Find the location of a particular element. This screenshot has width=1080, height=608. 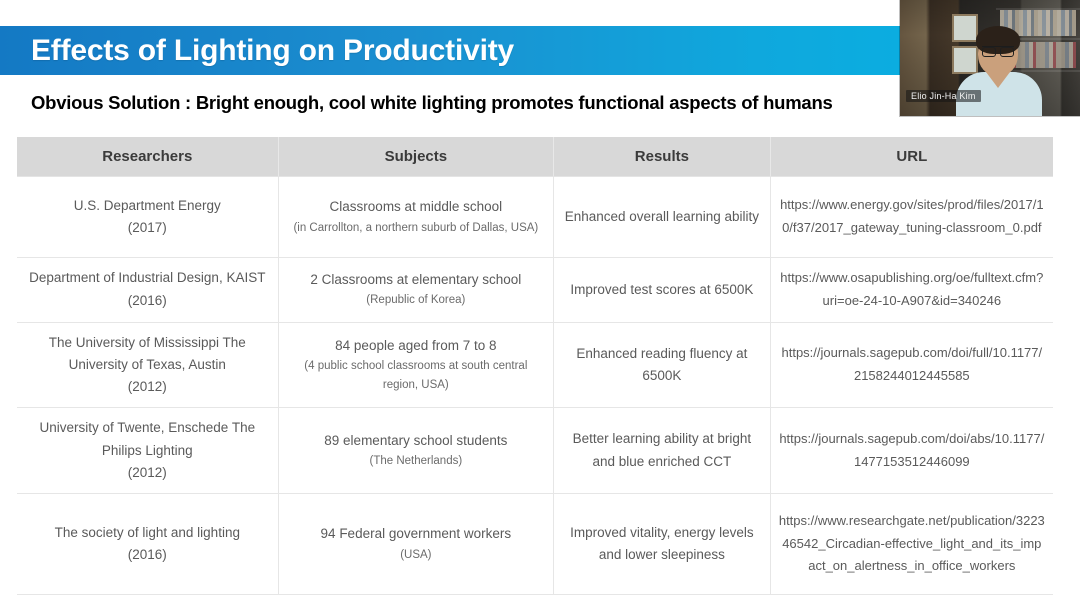

cell-results: Enhanced reading fluency at 6500K is located at coordinates (662, 365).